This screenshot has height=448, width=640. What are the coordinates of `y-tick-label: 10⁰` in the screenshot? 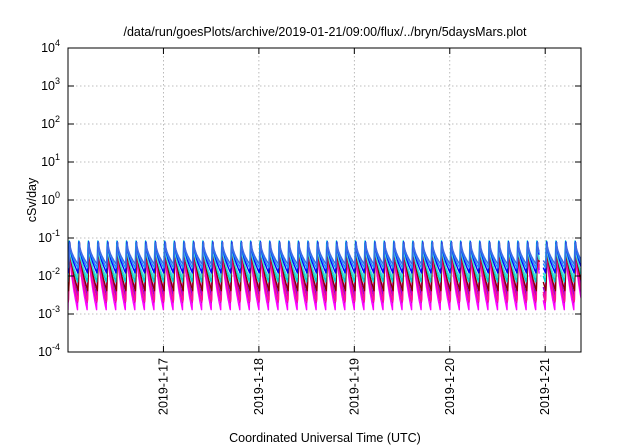 It's located at (50, 198).